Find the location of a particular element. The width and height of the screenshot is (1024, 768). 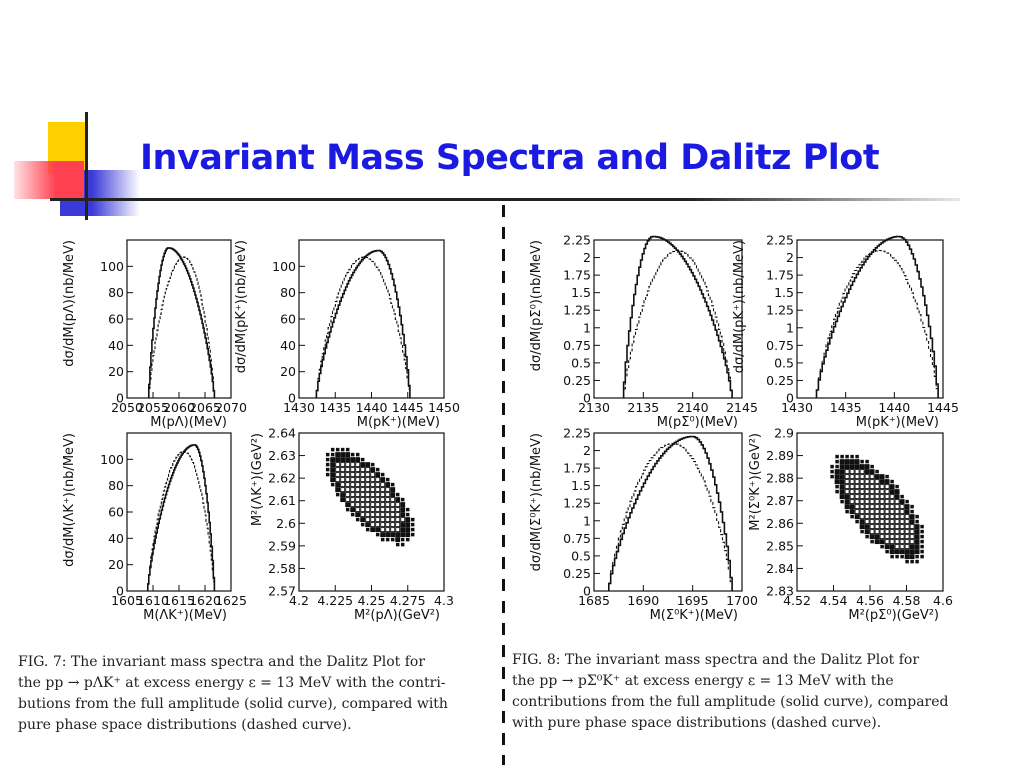

y-tick-label: 1.75 is located at coordinates (577, 275).